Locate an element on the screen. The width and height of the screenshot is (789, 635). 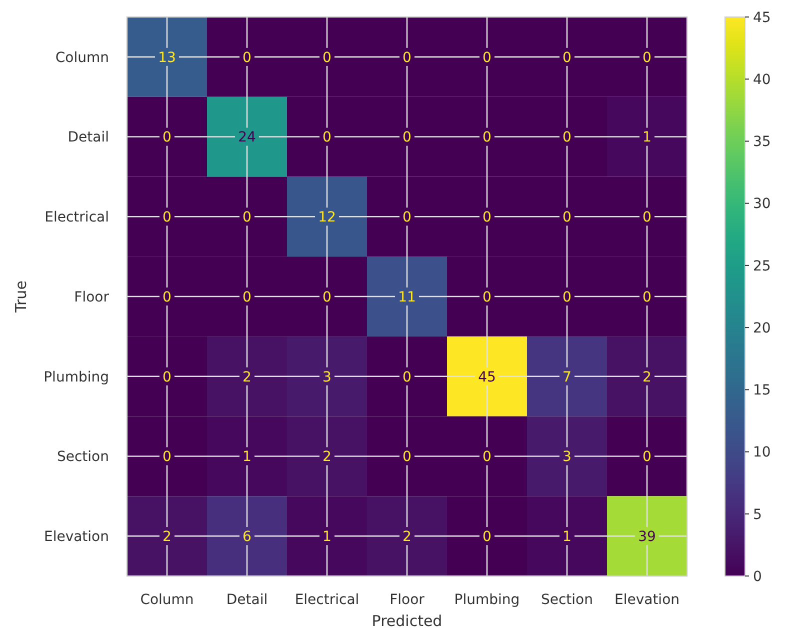
data-label: 6 is located at coordinates (247, 536).